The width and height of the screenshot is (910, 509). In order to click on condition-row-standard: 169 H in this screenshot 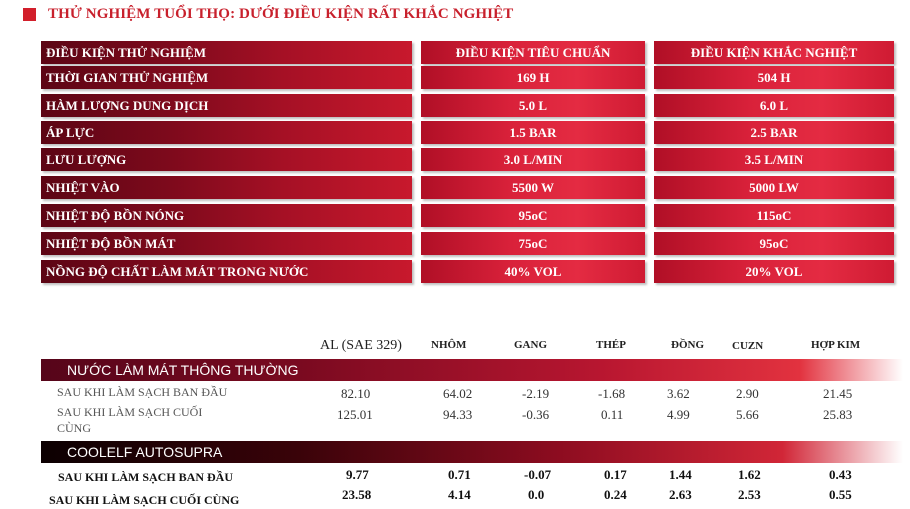, I will do `click(533, 77)`.